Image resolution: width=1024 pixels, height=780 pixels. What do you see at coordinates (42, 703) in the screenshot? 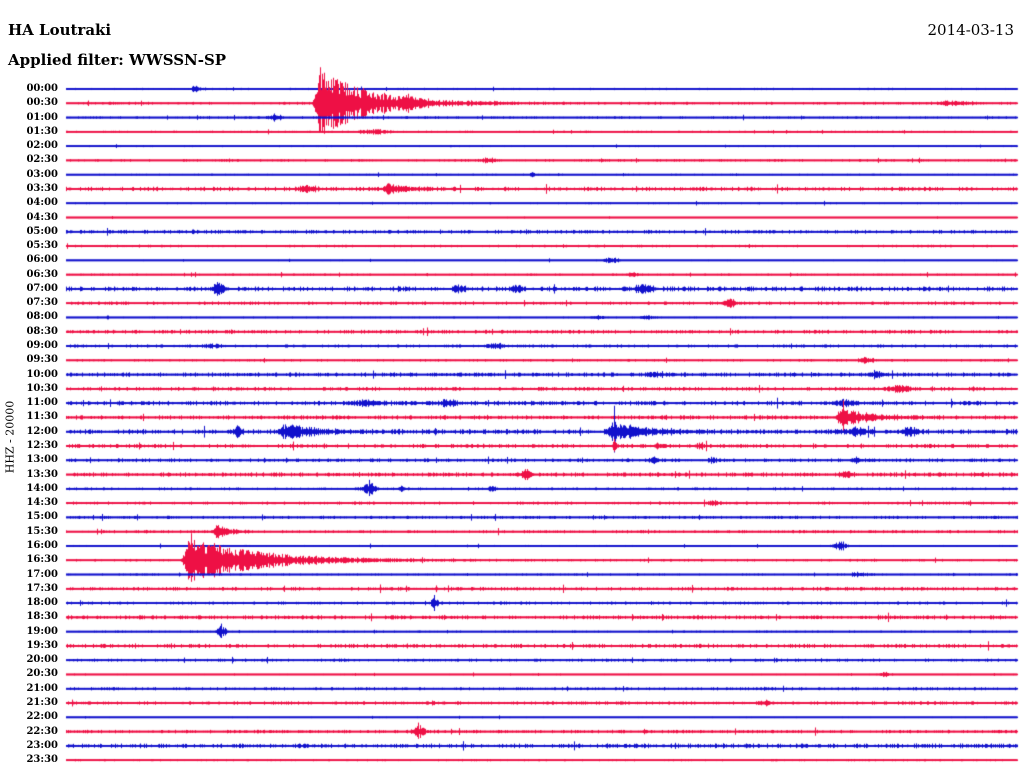
I see `row-time-label: 21:30` at bounding box center [42, 703].